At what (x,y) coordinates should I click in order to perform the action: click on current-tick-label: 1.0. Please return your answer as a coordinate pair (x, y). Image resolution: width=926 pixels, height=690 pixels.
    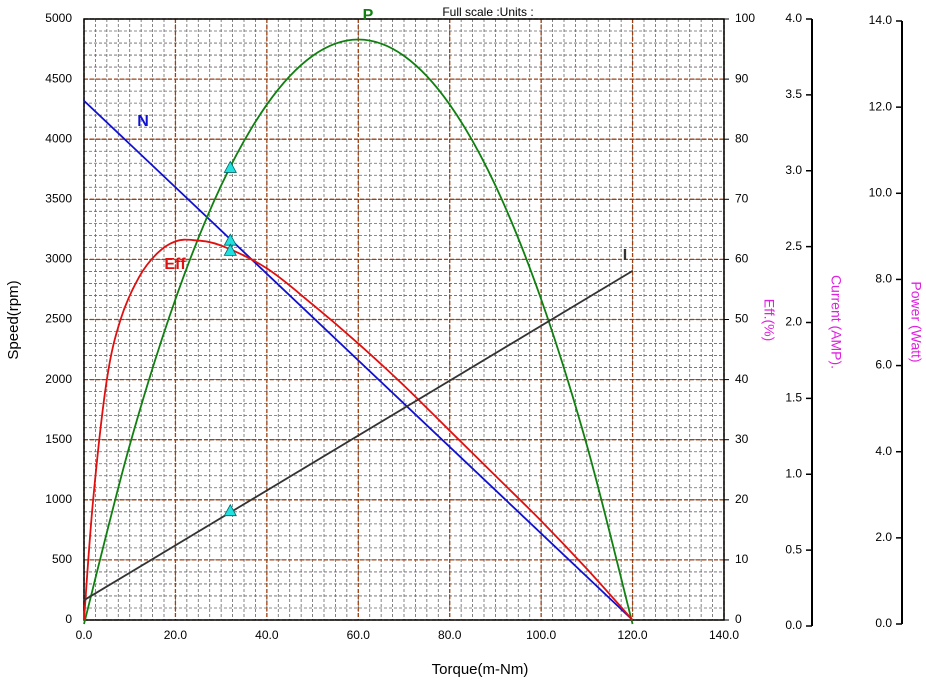
    Looking at the image, I should click on (793, 473).